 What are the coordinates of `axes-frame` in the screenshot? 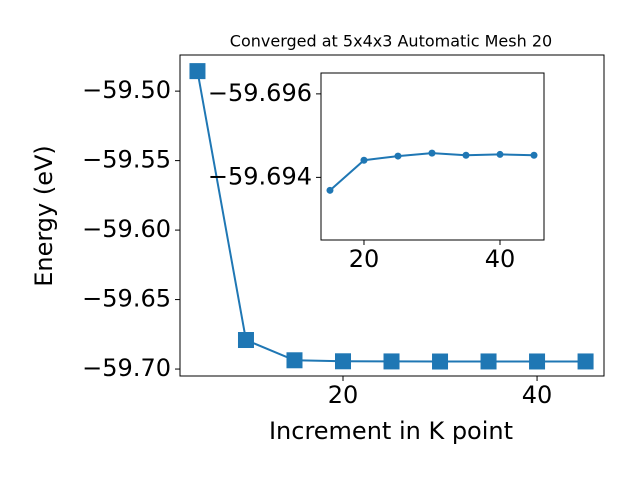 It's located at (432, 156).